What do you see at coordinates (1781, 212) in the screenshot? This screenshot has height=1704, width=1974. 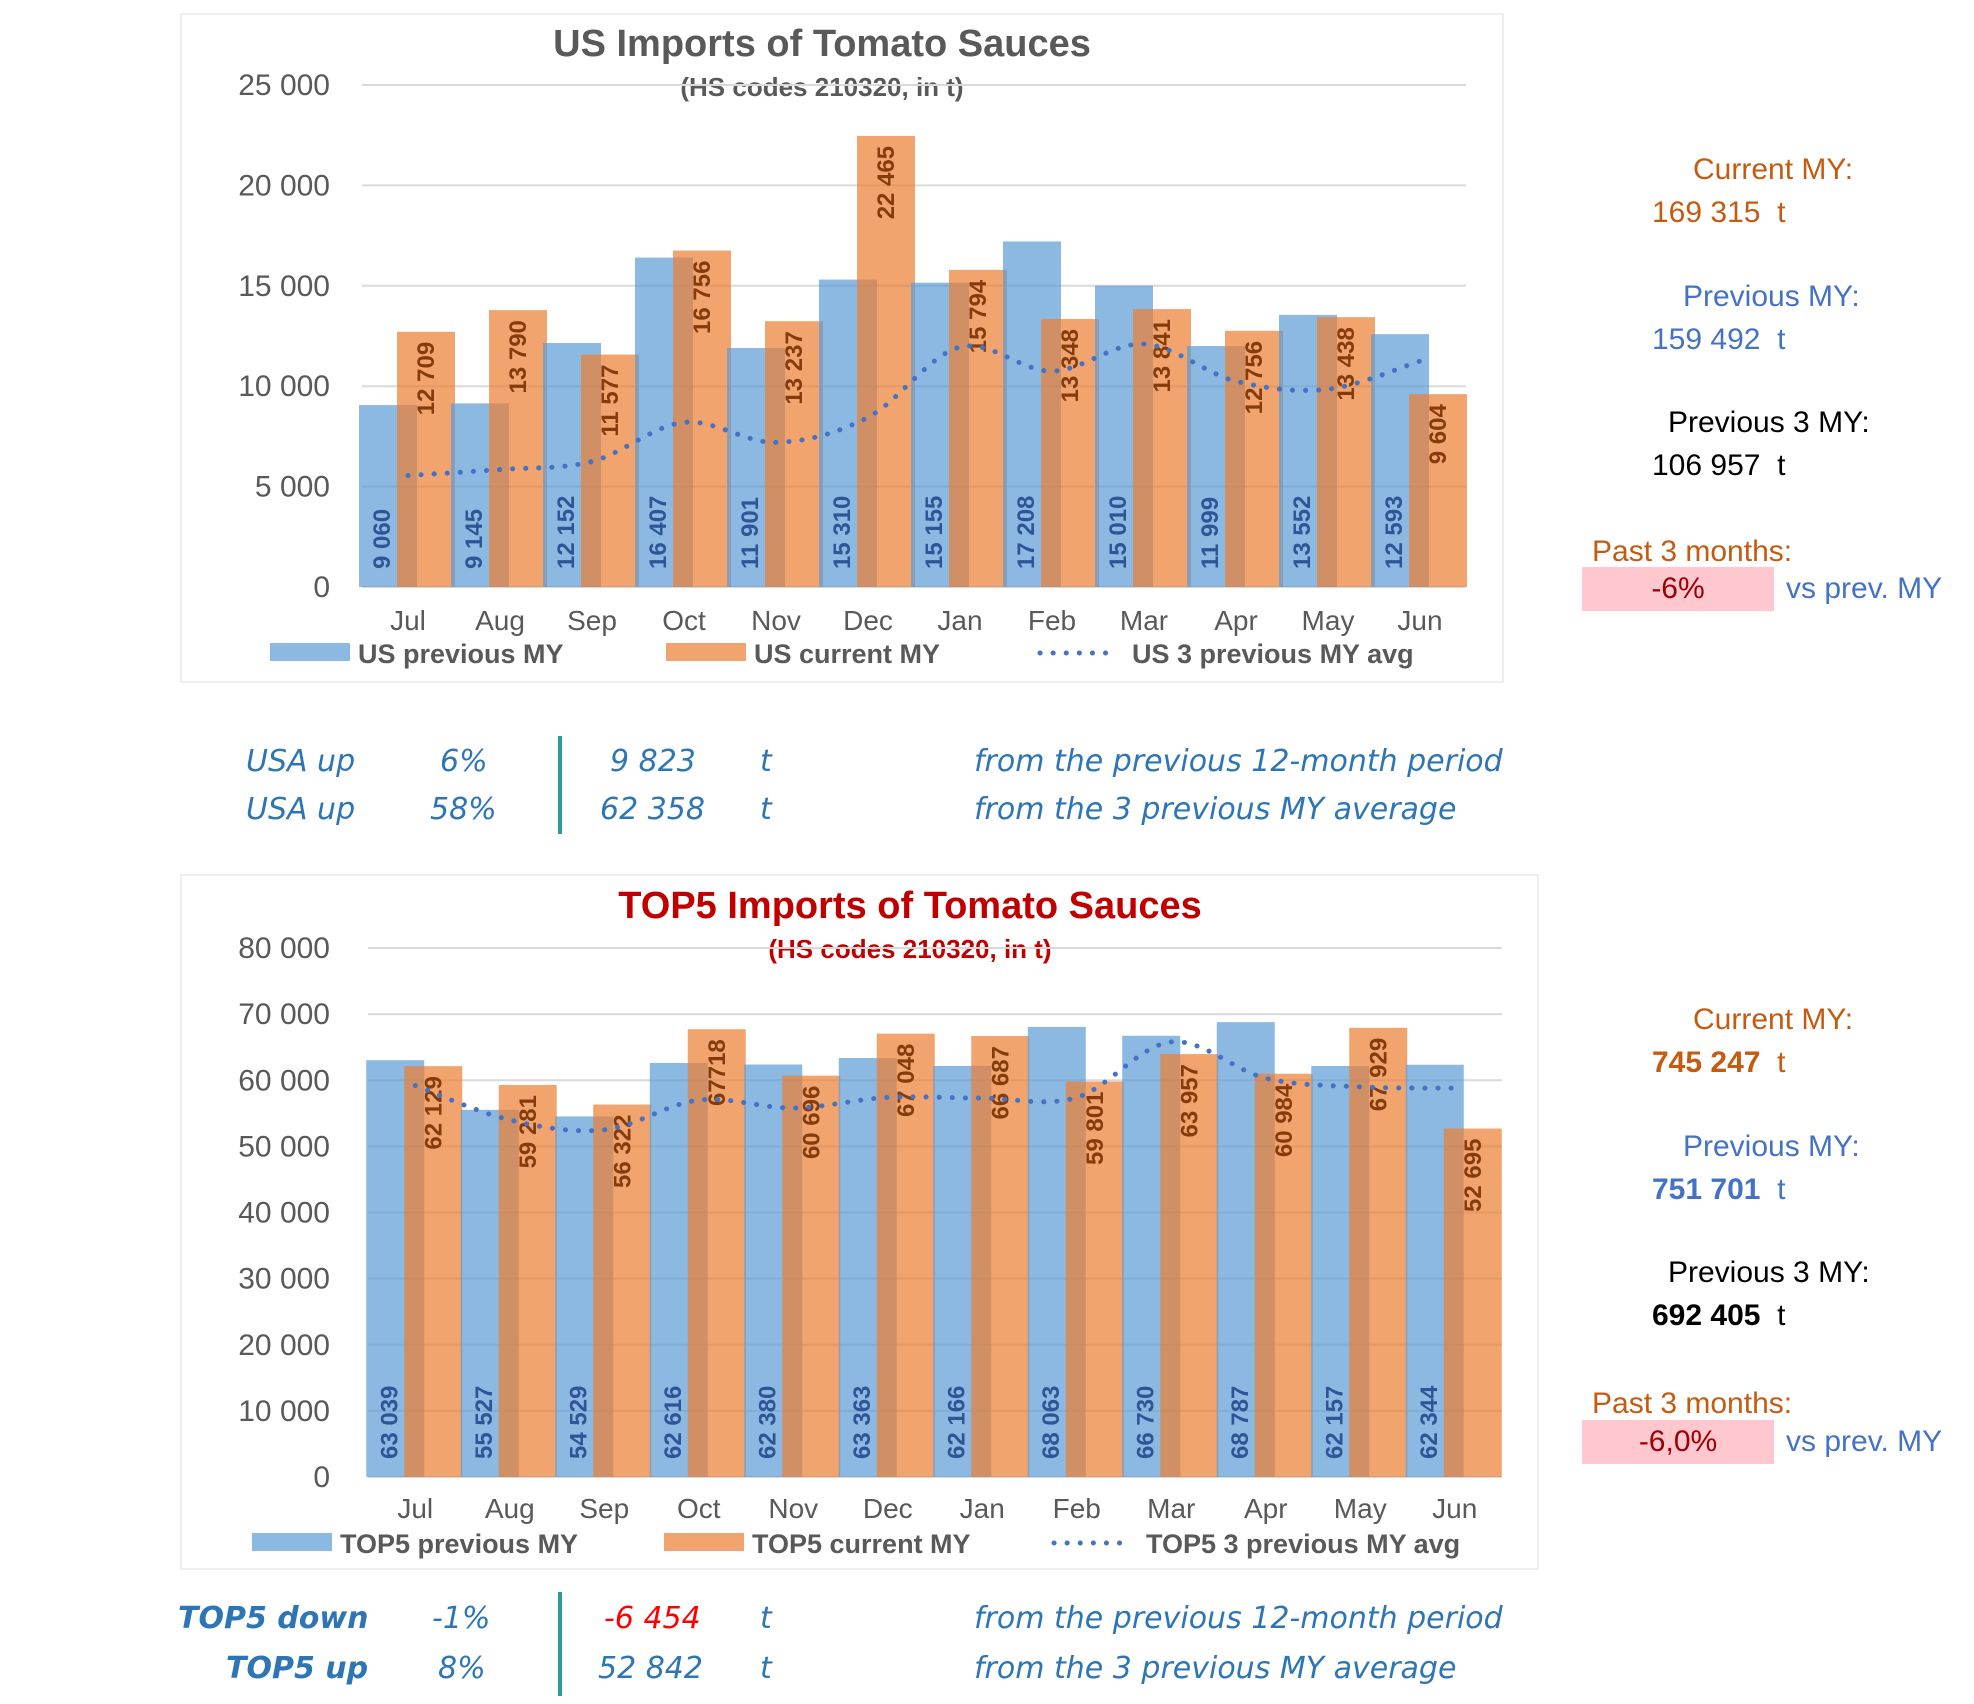 I see `us-current-my-unit: t` at bounding box center [1781, 212].